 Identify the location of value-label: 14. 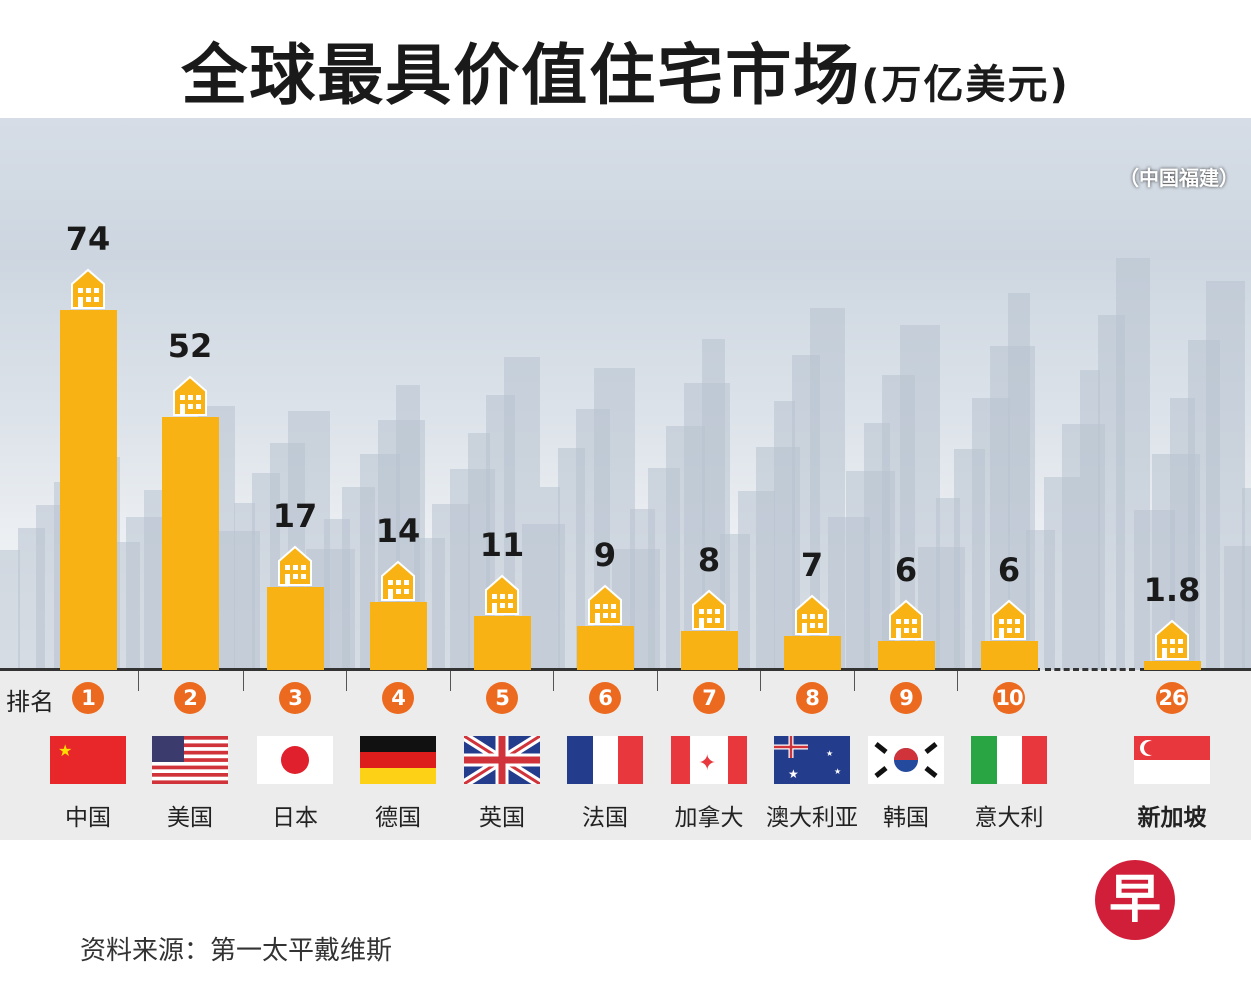
(398, 530).